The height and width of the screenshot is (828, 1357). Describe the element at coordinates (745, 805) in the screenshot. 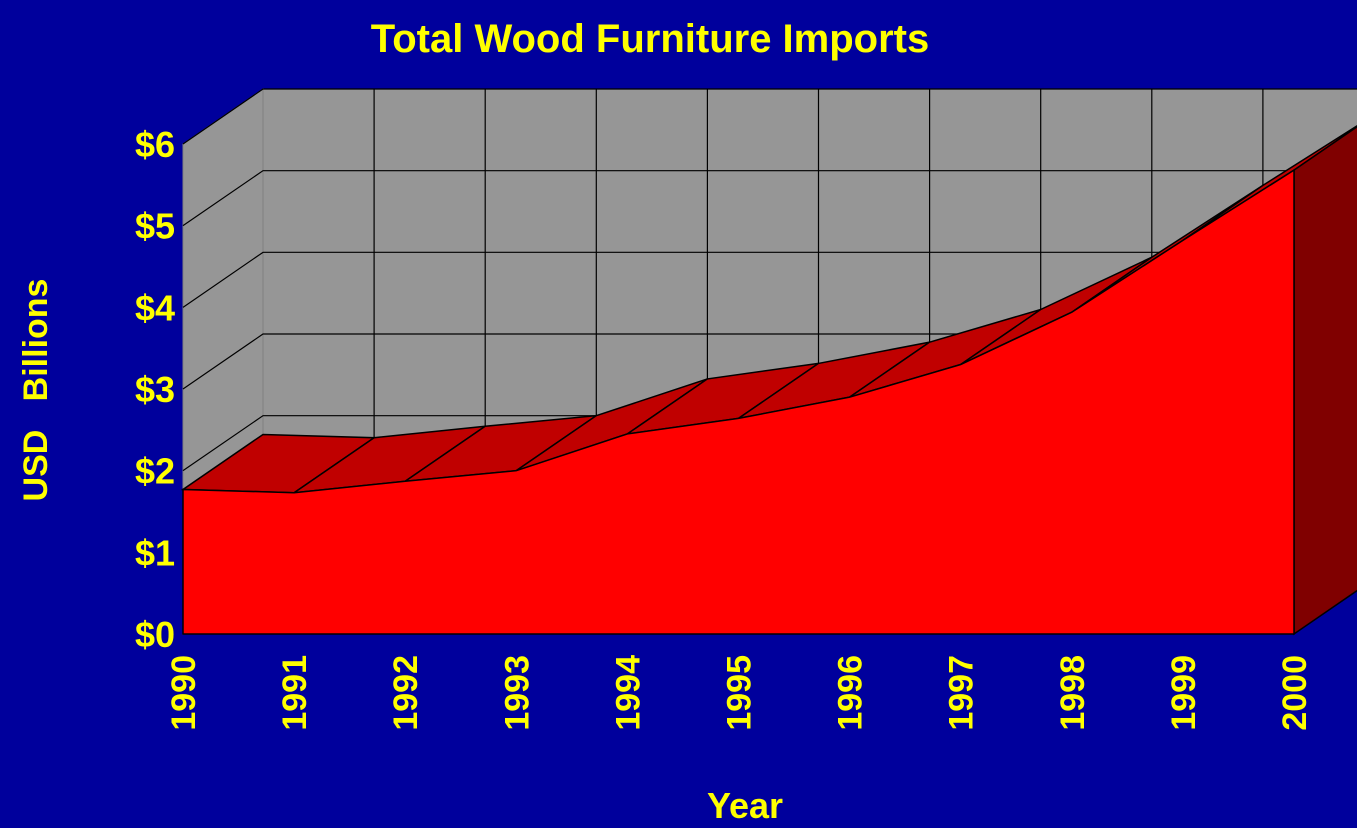

I see `x-axis-label: Year` at that location.